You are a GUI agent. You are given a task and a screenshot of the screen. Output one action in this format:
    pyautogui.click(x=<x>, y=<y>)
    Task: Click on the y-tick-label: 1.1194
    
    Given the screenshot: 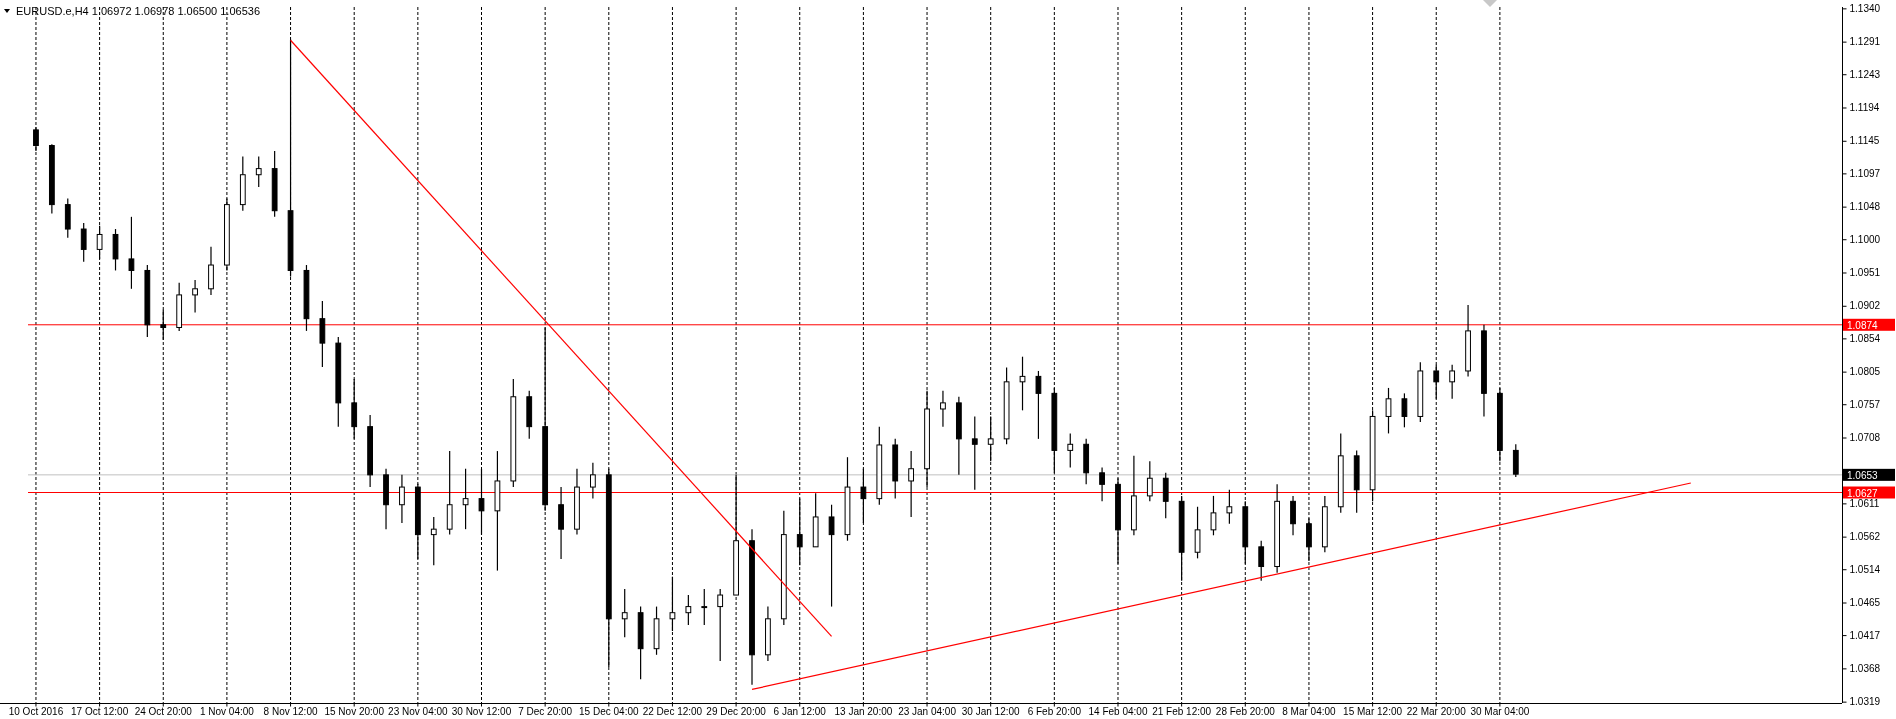 What is the action you would take?
    pyautogui.click(x=1864, y=108)
    